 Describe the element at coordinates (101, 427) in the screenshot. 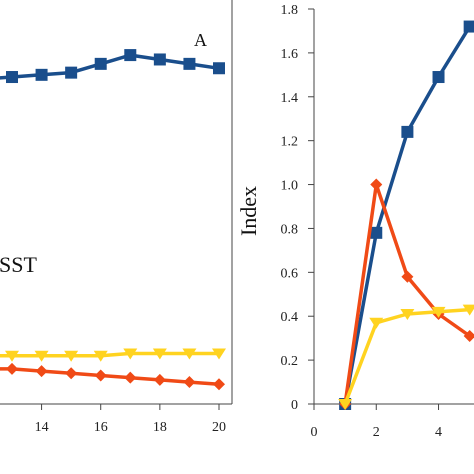

I see `x-tick-label: 16` at that location.